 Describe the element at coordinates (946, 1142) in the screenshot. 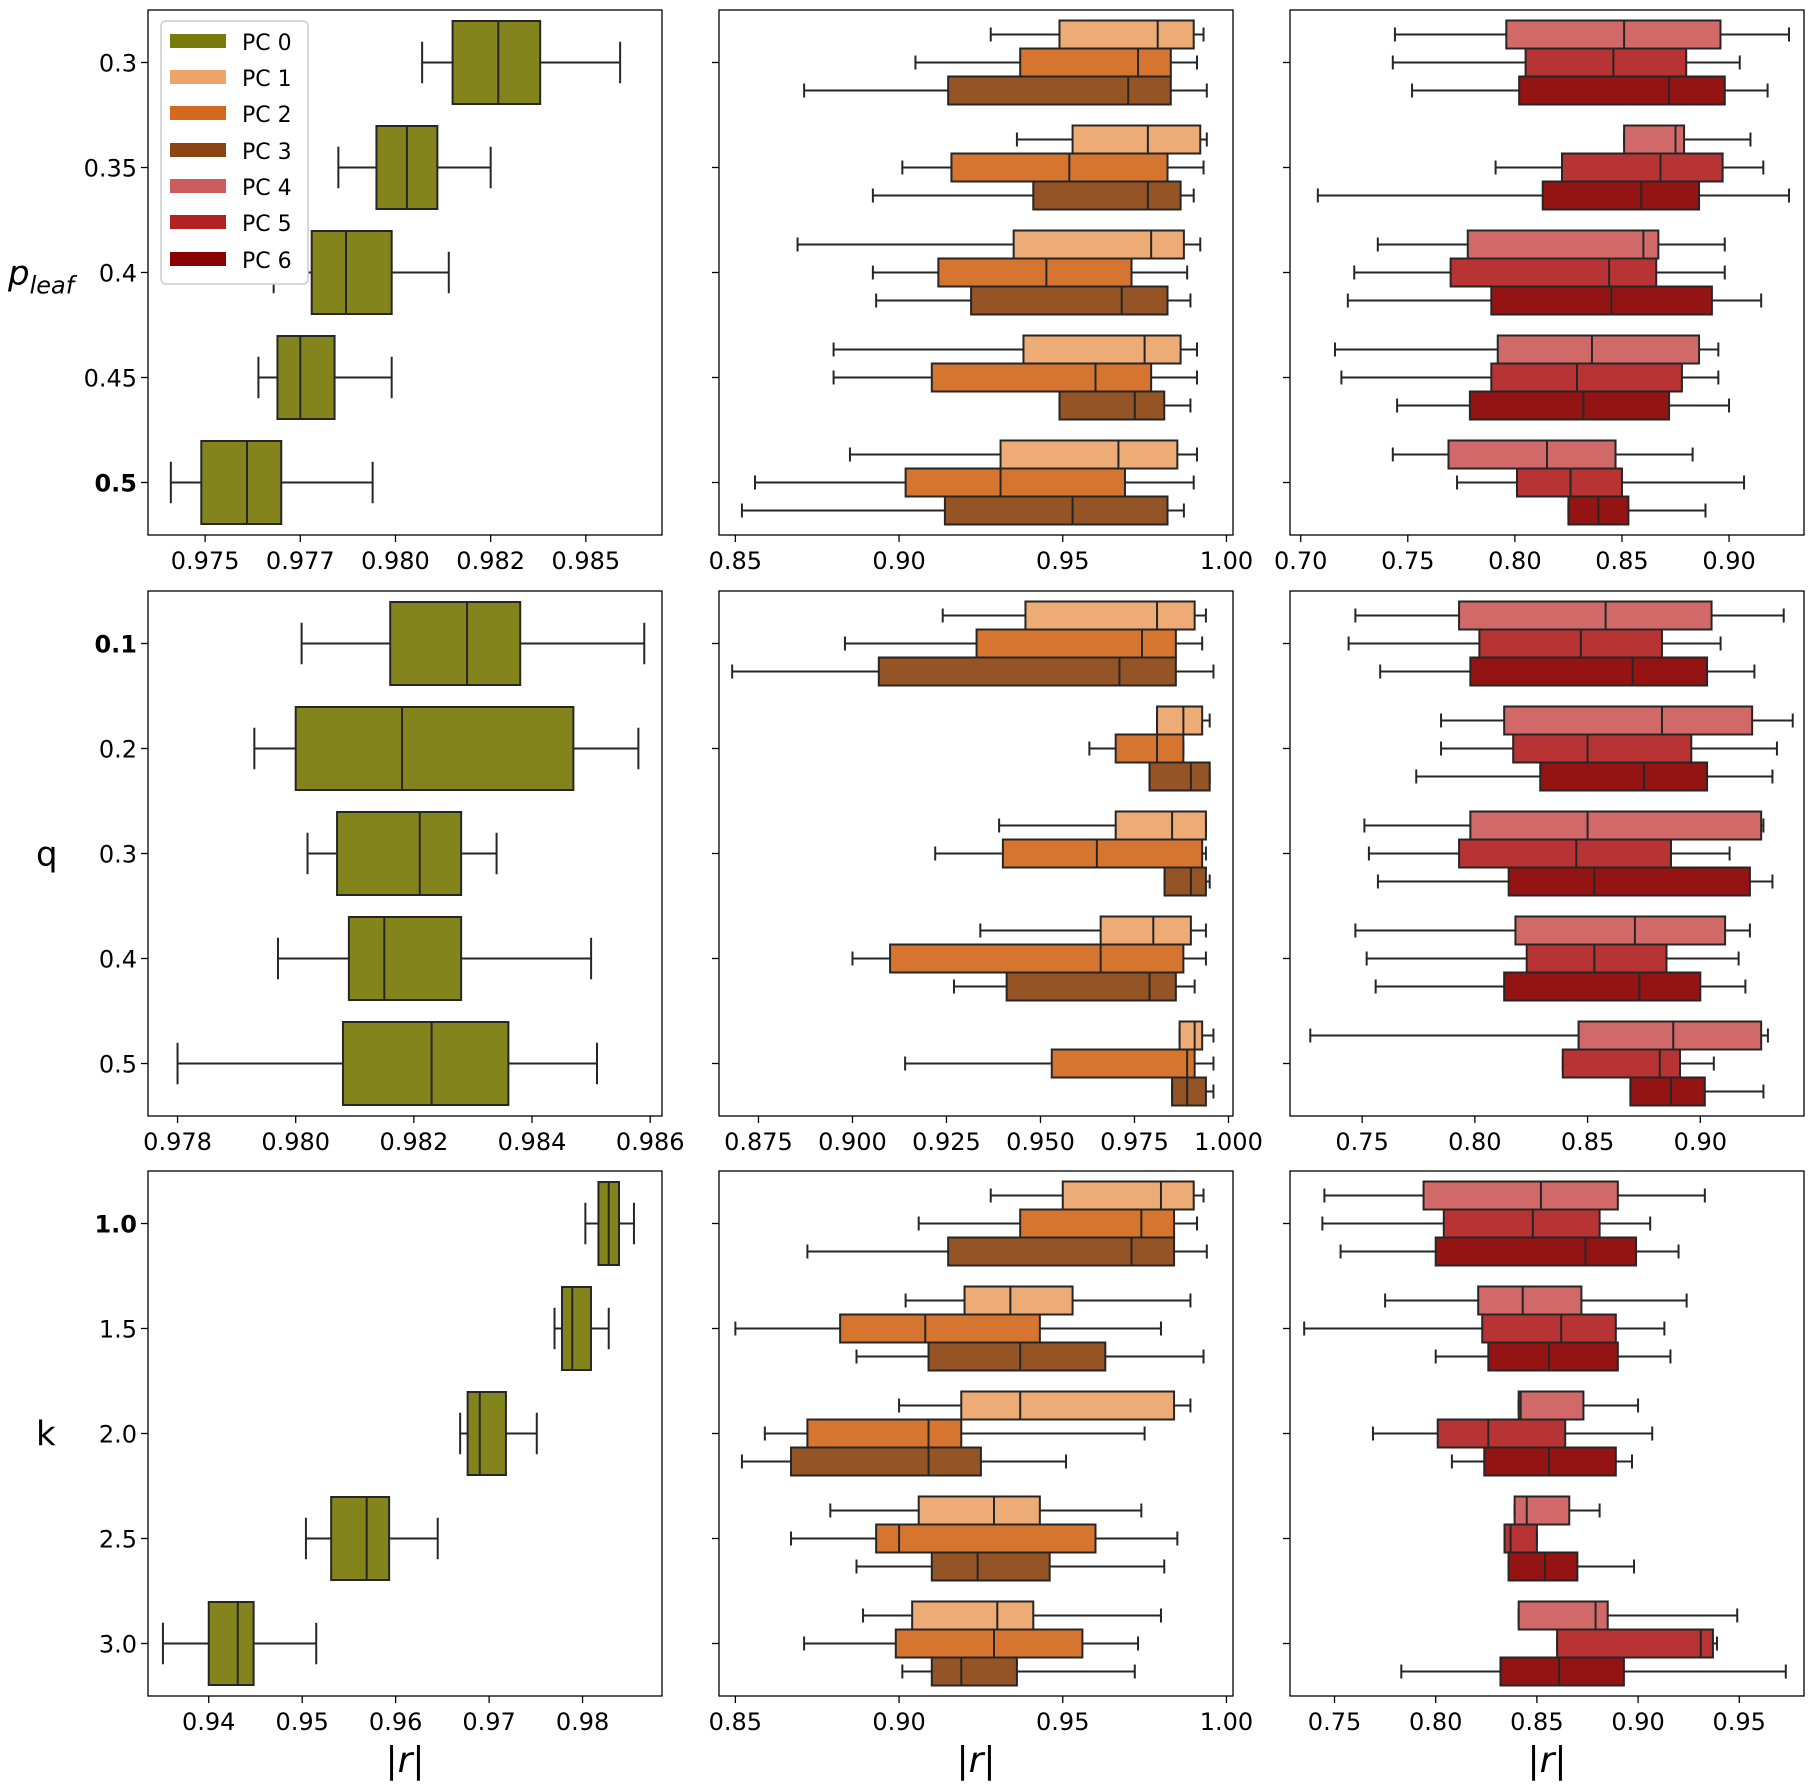

I see `x-tick-label: 0.925` at that location.